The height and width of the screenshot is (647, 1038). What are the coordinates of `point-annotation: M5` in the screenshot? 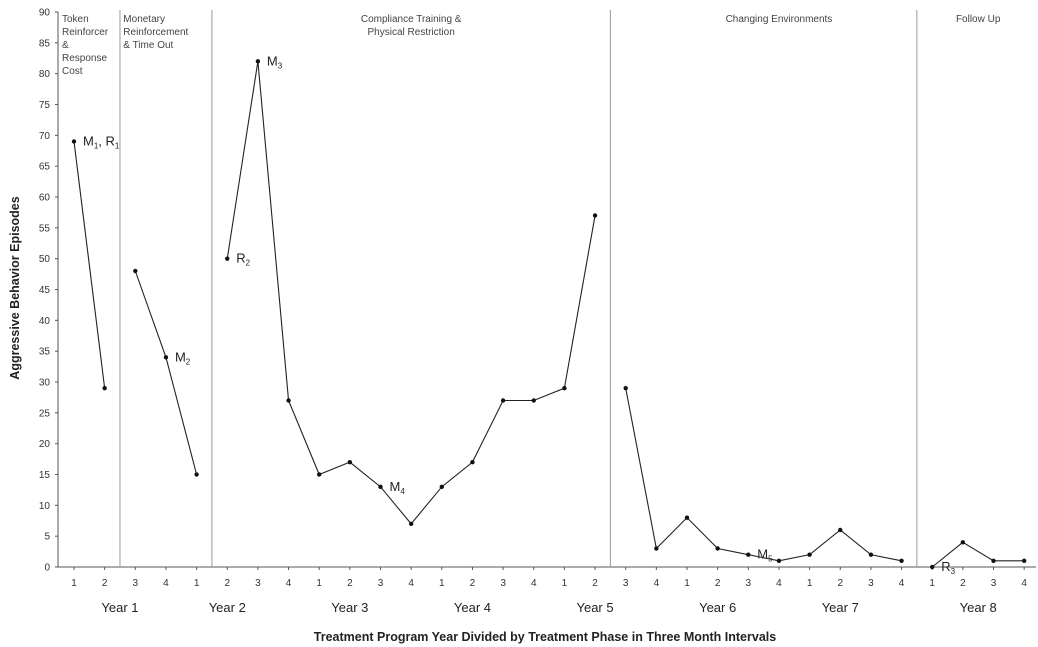 It's located at (765, 555).